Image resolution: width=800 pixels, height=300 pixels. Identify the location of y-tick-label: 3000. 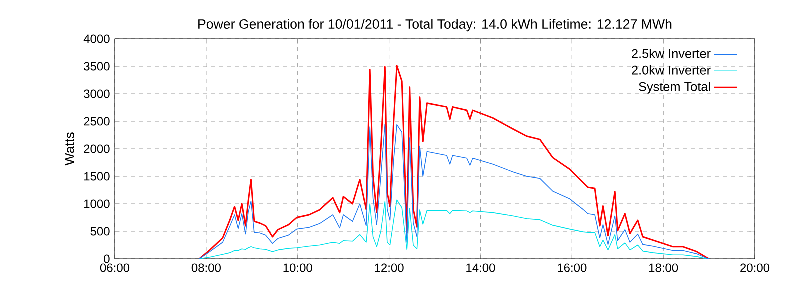
(97, 94).